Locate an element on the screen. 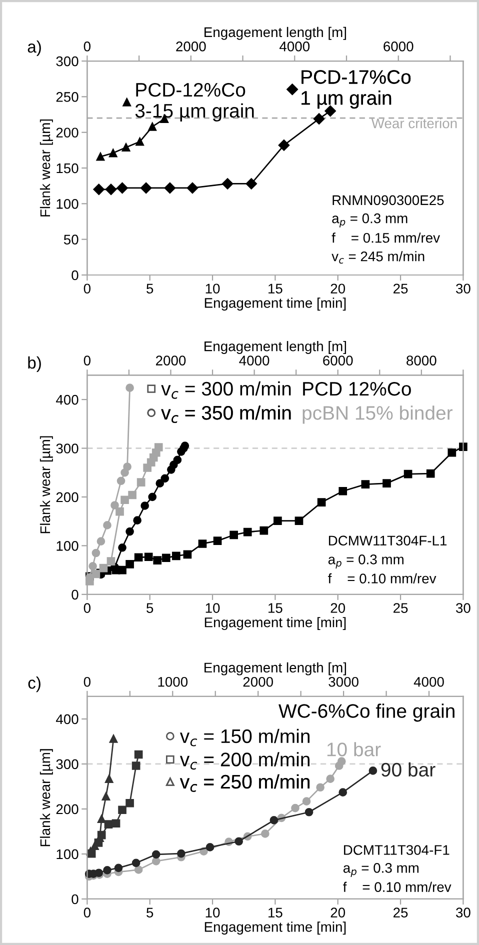 This screenshot has width=479, height=945. text: pcBN 15% binder is located at coordinates (377, 415).